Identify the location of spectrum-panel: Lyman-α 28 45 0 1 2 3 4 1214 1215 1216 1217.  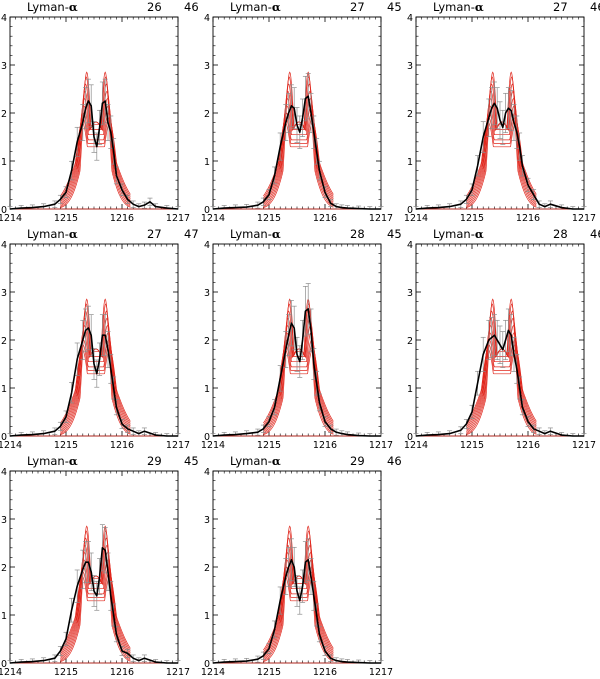
(301, 339).